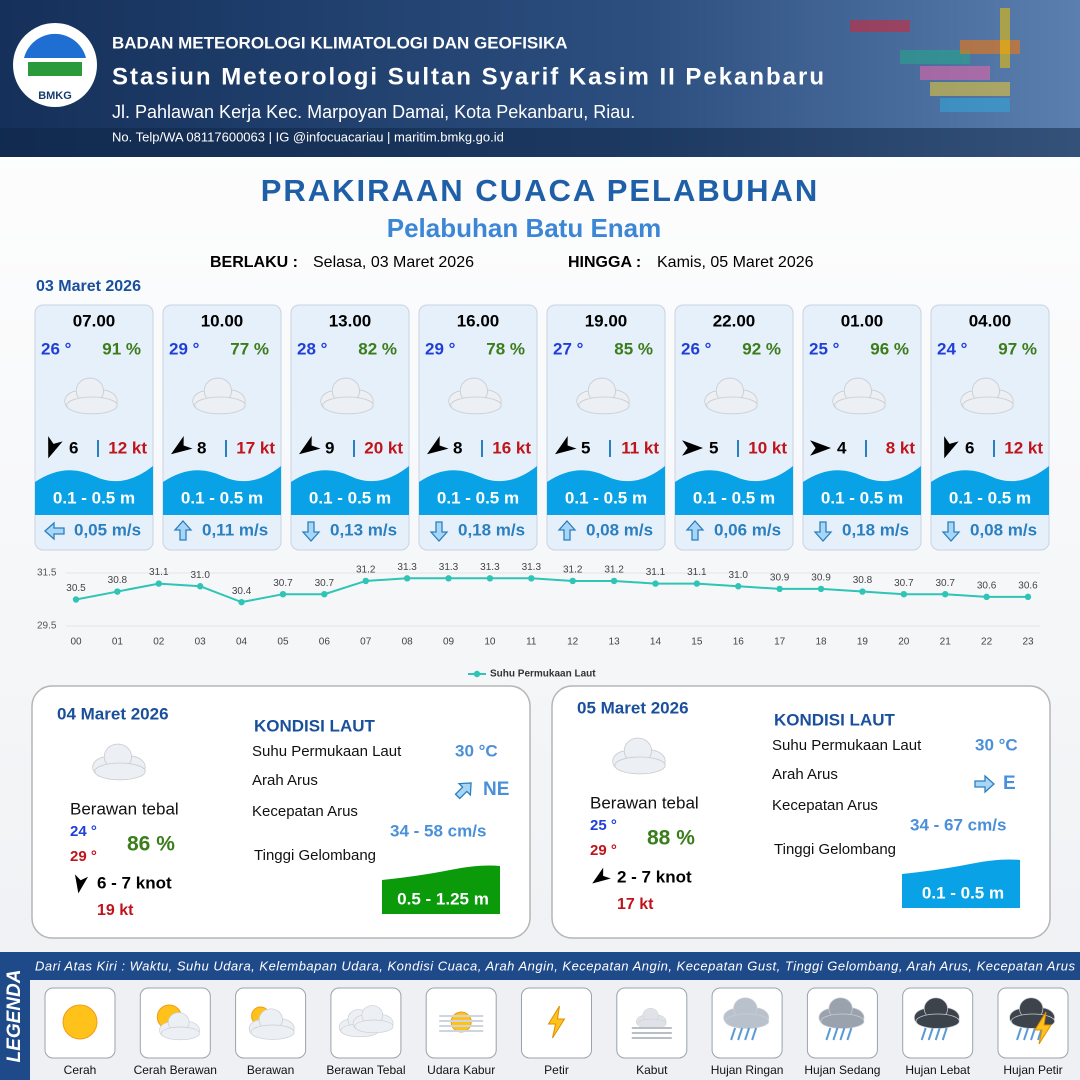  I want to click on current-speed: 34 - 58 cm/s, so click(438, 830).